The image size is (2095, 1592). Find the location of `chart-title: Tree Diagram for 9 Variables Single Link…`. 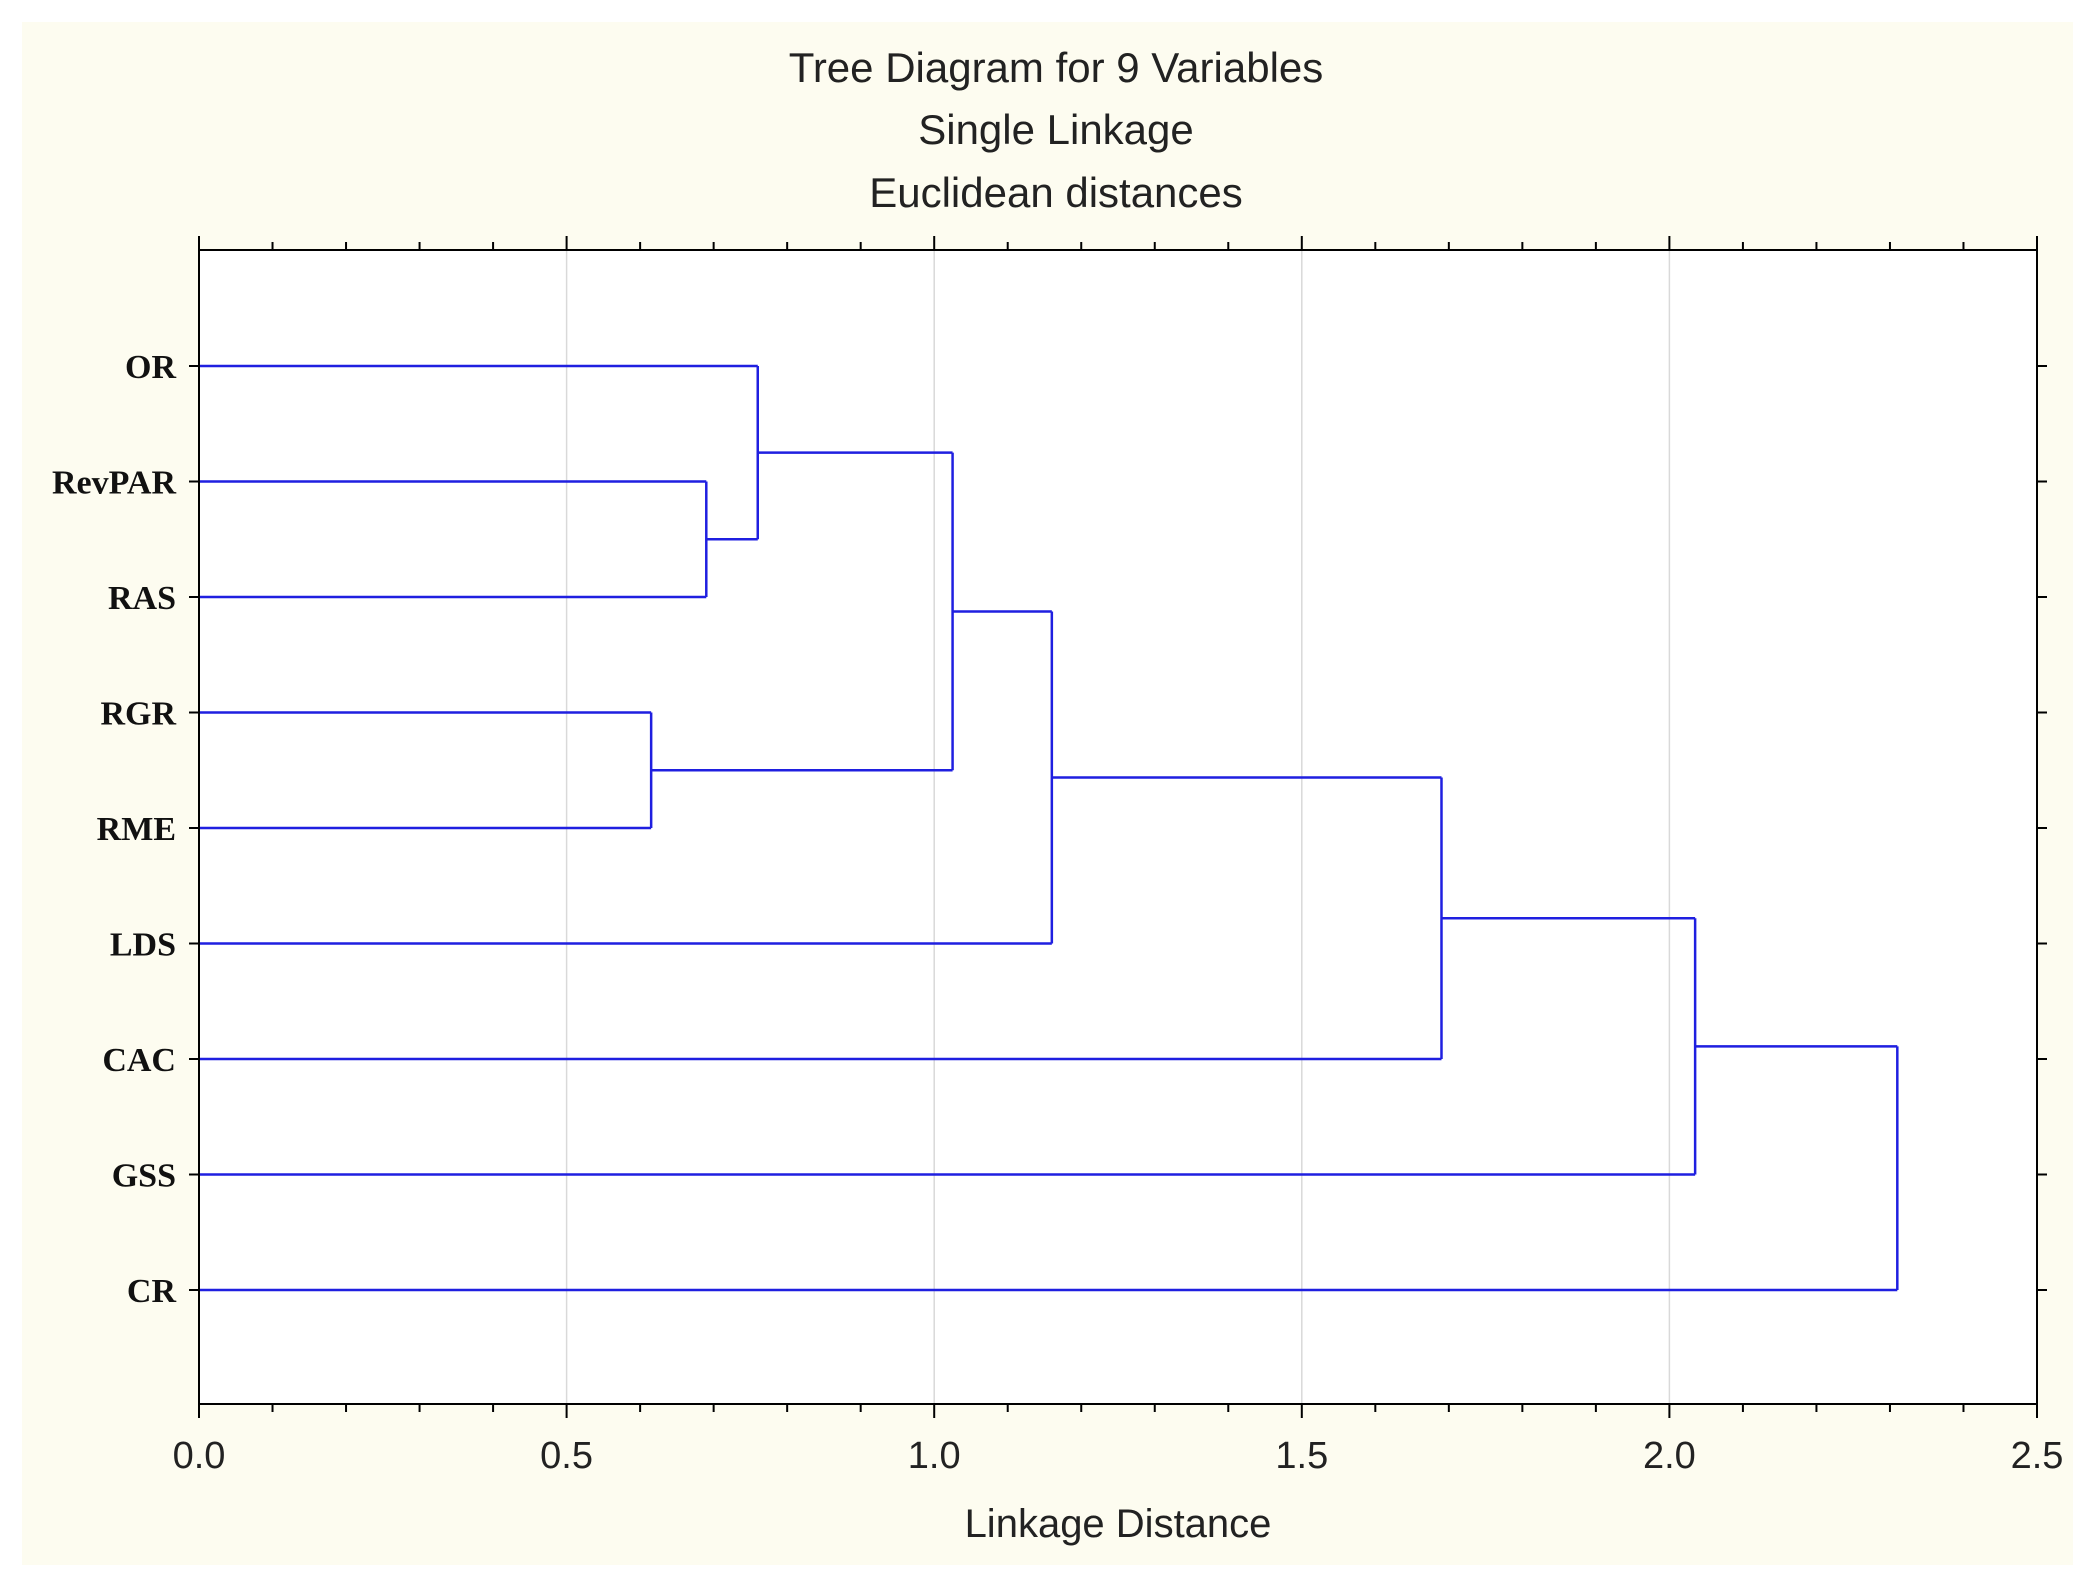

chart-title: Tree Diagram for 9 Variables Single Link… is located at coordinates (1056, 130).